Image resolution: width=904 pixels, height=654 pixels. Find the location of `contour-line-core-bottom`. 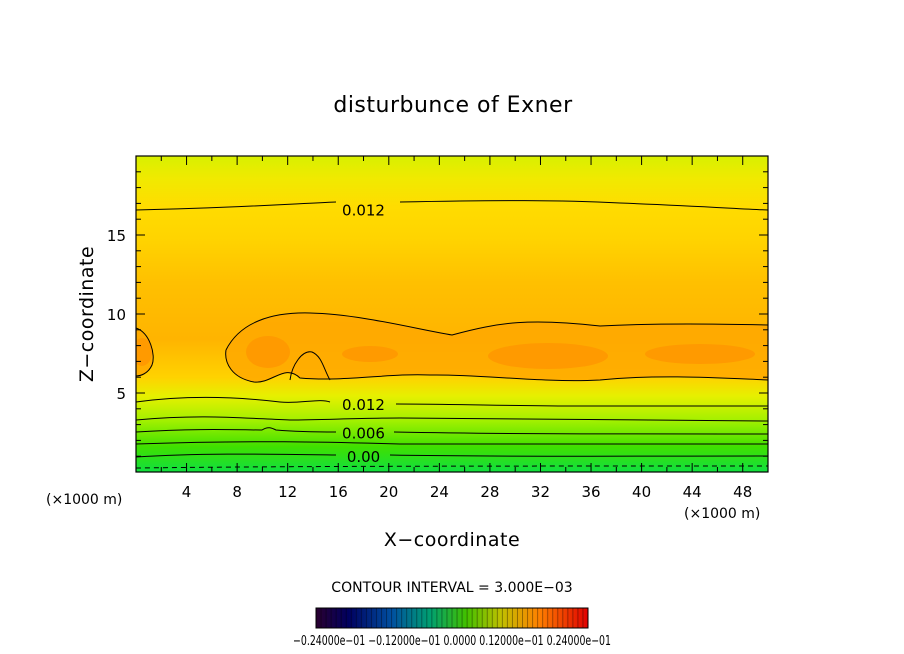

contour-line-core-bottom is located at coordinates (496, 366).